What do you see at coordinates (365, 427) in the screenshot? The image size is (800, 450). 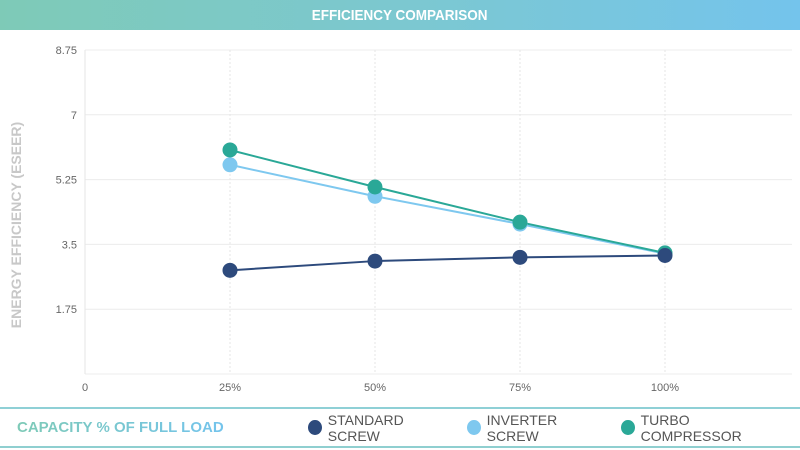 I see `legend-label: STANDARD SCREW` at bounding box center [365, 427].